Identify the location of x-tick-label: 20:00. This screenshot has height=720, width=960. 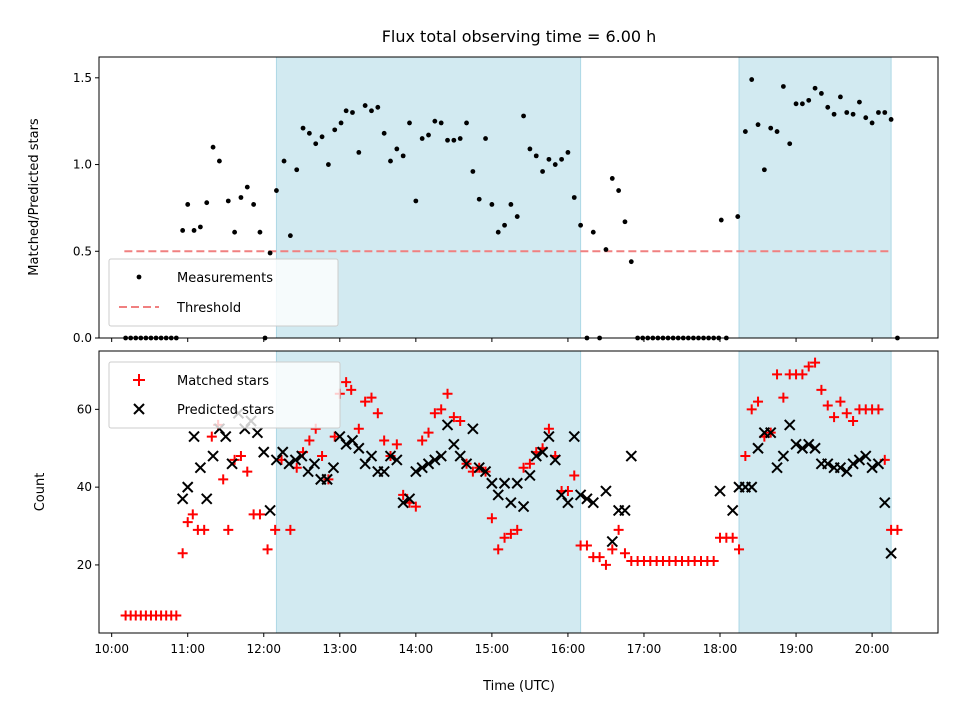
(872, 649).